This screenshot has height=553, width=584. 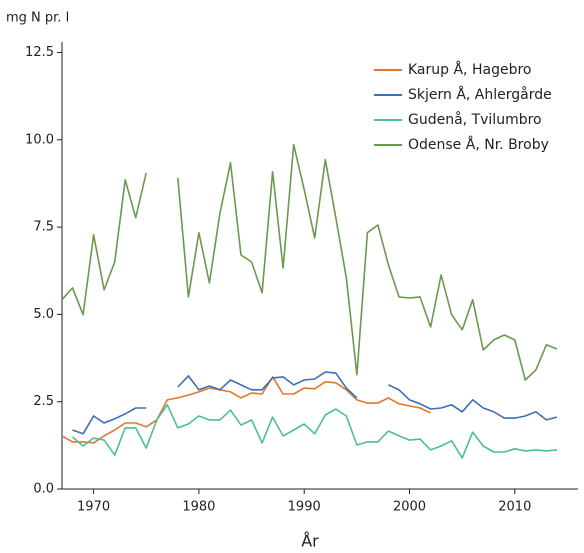 What do you see at coordinates (43, 489) in the screenshot?
I see `y-tick-label: 0.0` at bounding box center [43, 489].